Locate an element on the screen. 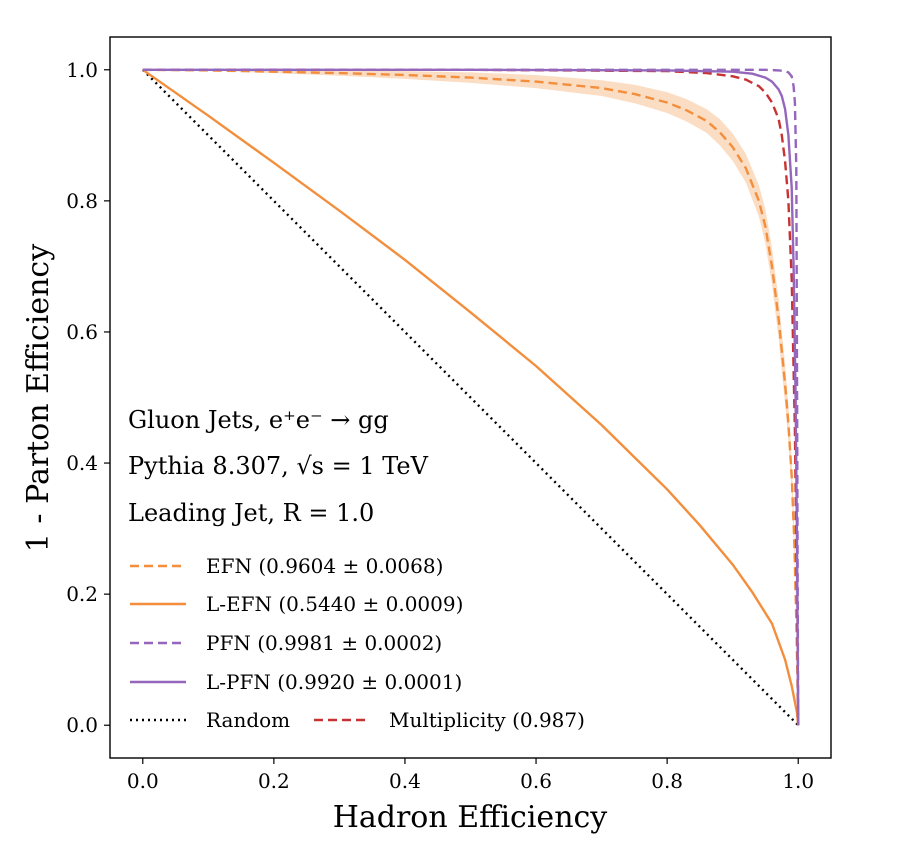 The width and height of the screenshot is (908, 844). y-tick-label: 0.6 is located at coordinates (82, 332).